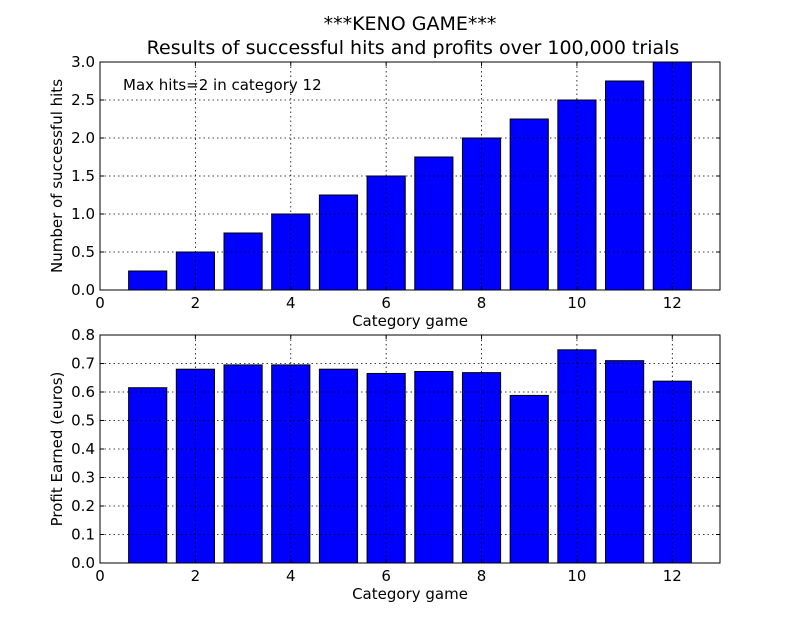  Describe the element at coordinates (410, 321) in the screenshot. I see `hits-x-axis-label: Category game` at that location.